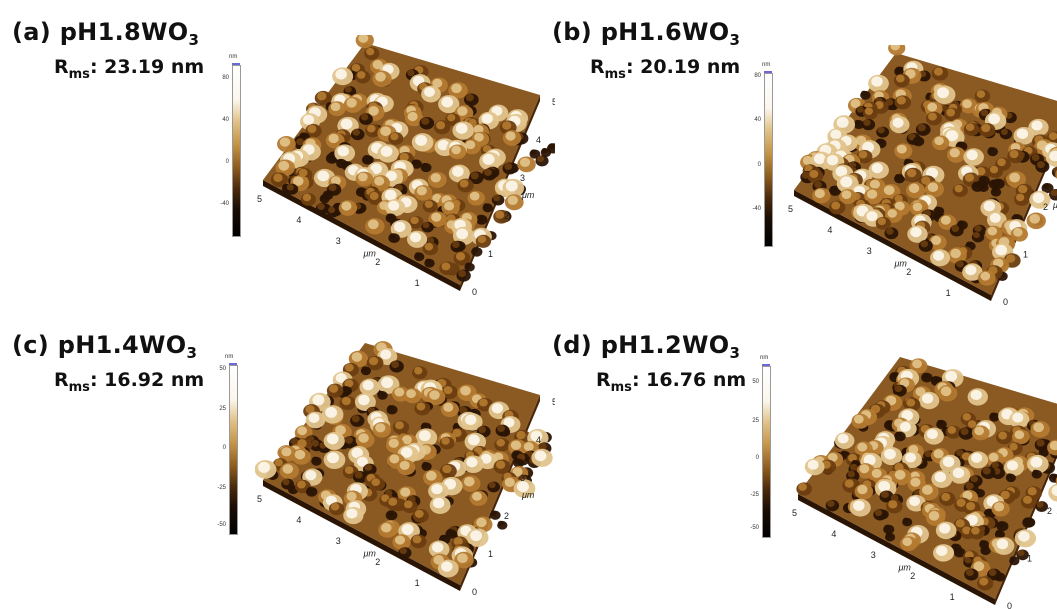 The height and width of the screenshot is (609, 1057). Describe the element at coordinates (122, 345) in the screenshot. I see `sample-name: pH1.4WO` at that location.